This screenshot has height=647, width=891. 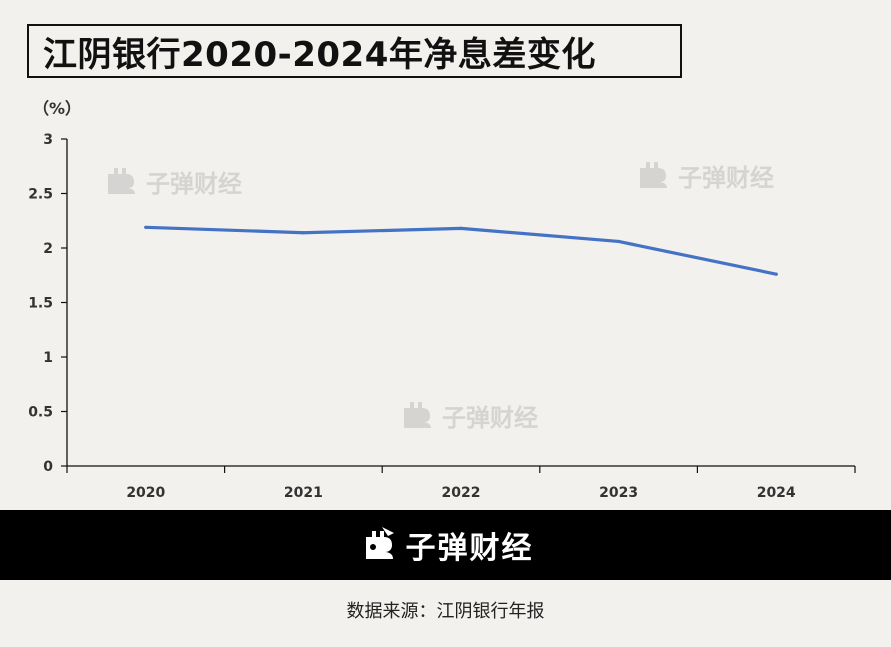 I want to click on y-tick-label: 2, so click(x=48, y=249).